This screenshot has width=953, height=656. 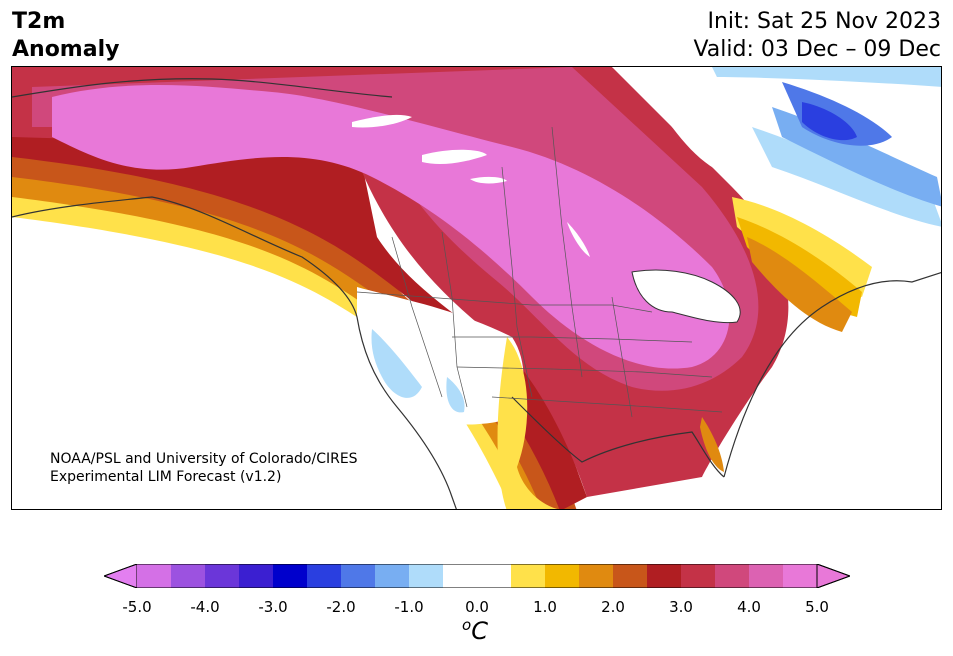 What do you see at coordinates (137, 607) in the screenshot?
I see `colorbar-tick-label: -5.0` at bounding box center [137, 607].